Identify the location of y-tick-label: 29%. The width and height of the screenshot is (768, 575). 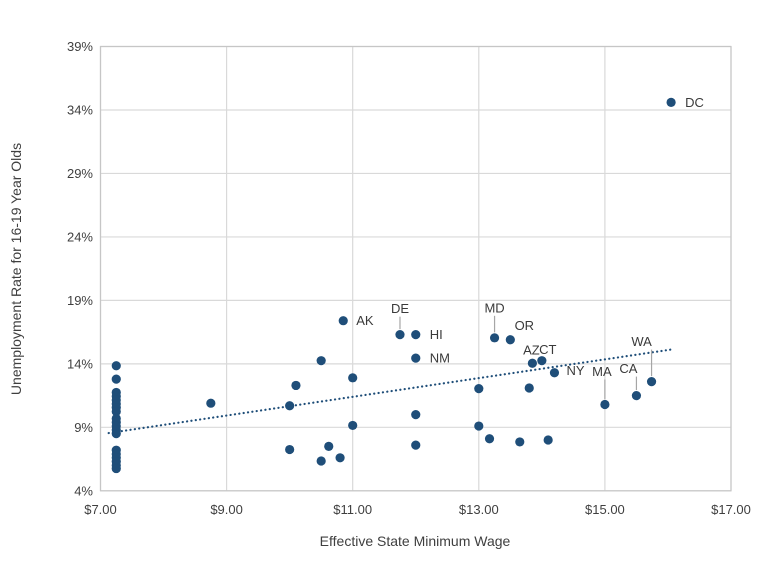
(80, 173).